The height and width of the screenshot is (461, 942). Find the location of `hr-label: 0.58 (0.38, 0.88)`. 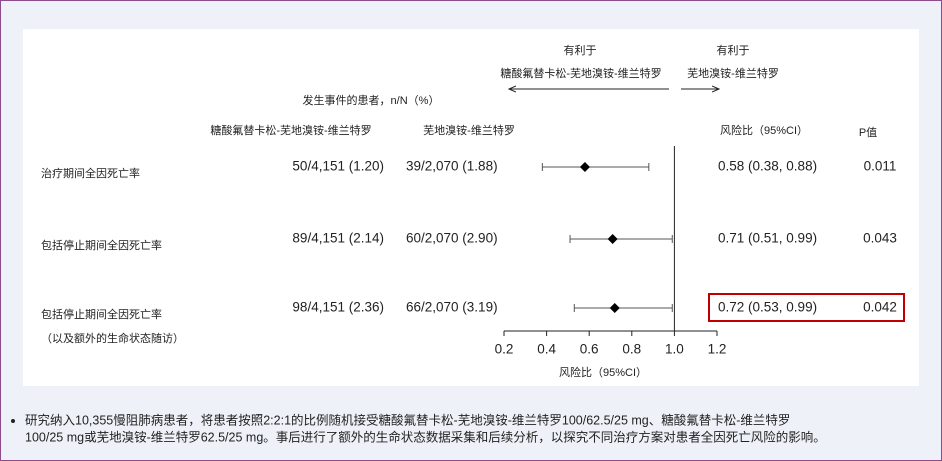

hr-label: 0.58 (0.38, 0.88) is located at coordinates (767, 166).